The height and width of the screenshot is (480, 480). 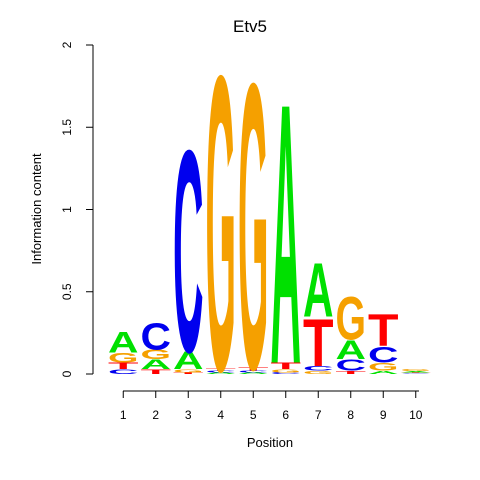 I want to click on logo-letter-a-pos-9: A, so click(x=383, y=372).